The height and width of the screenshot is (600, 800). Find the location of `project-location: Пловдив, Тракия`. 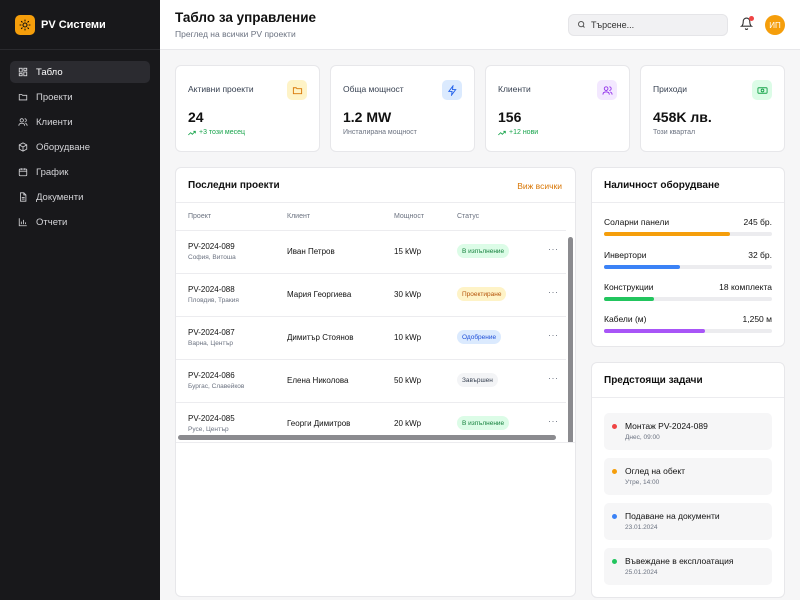

project-location: Пловдив, Тракия is located at coordinates (213, 300).